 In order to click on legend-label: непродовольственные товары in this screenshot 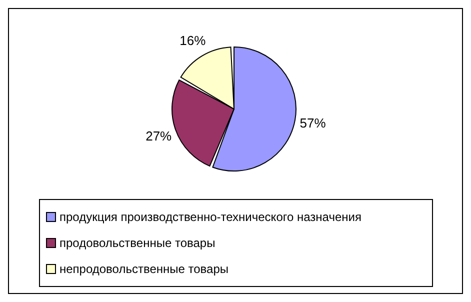, I will do `click(144, 269)`.